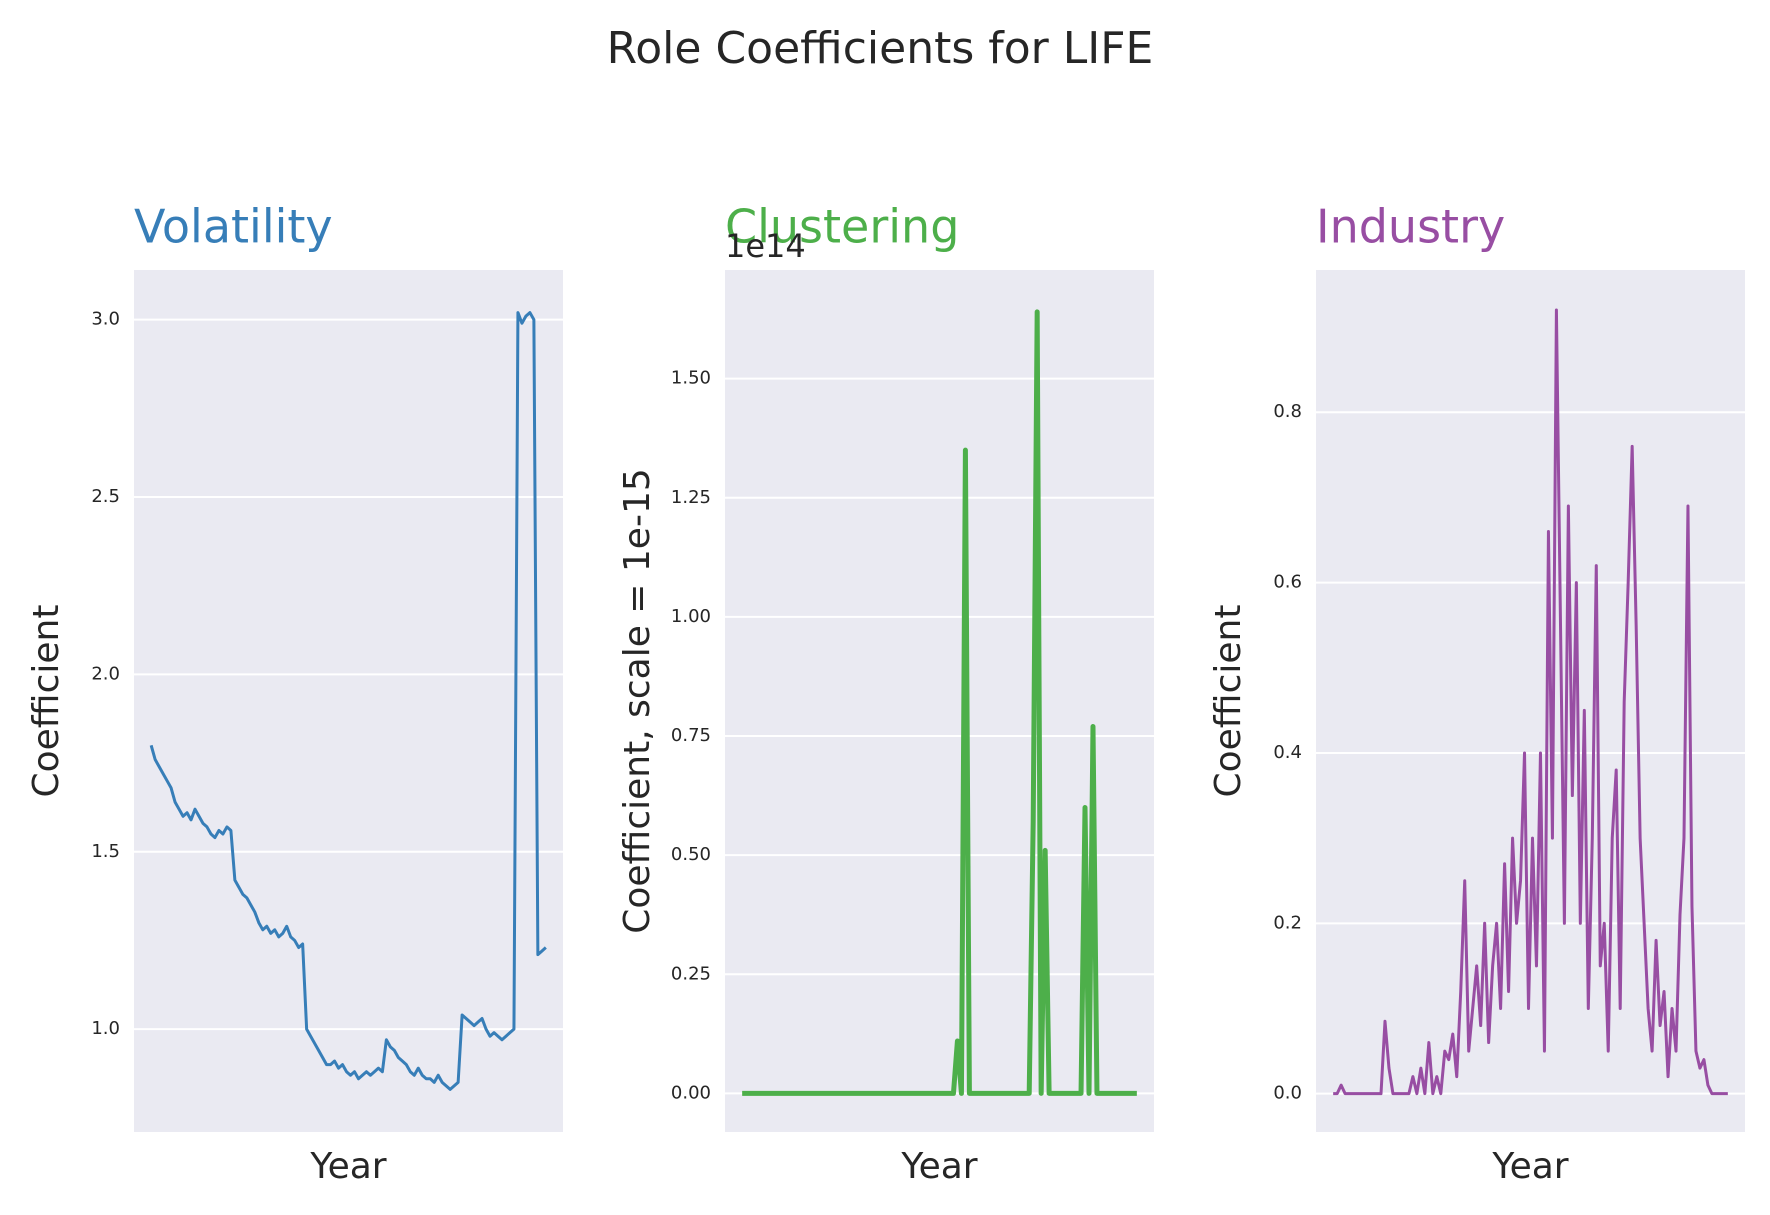 Image resolution: width=1770 pixels, height=1215 pixels. I want to click on y-tick-label: 0.2, so click(1287, 922).